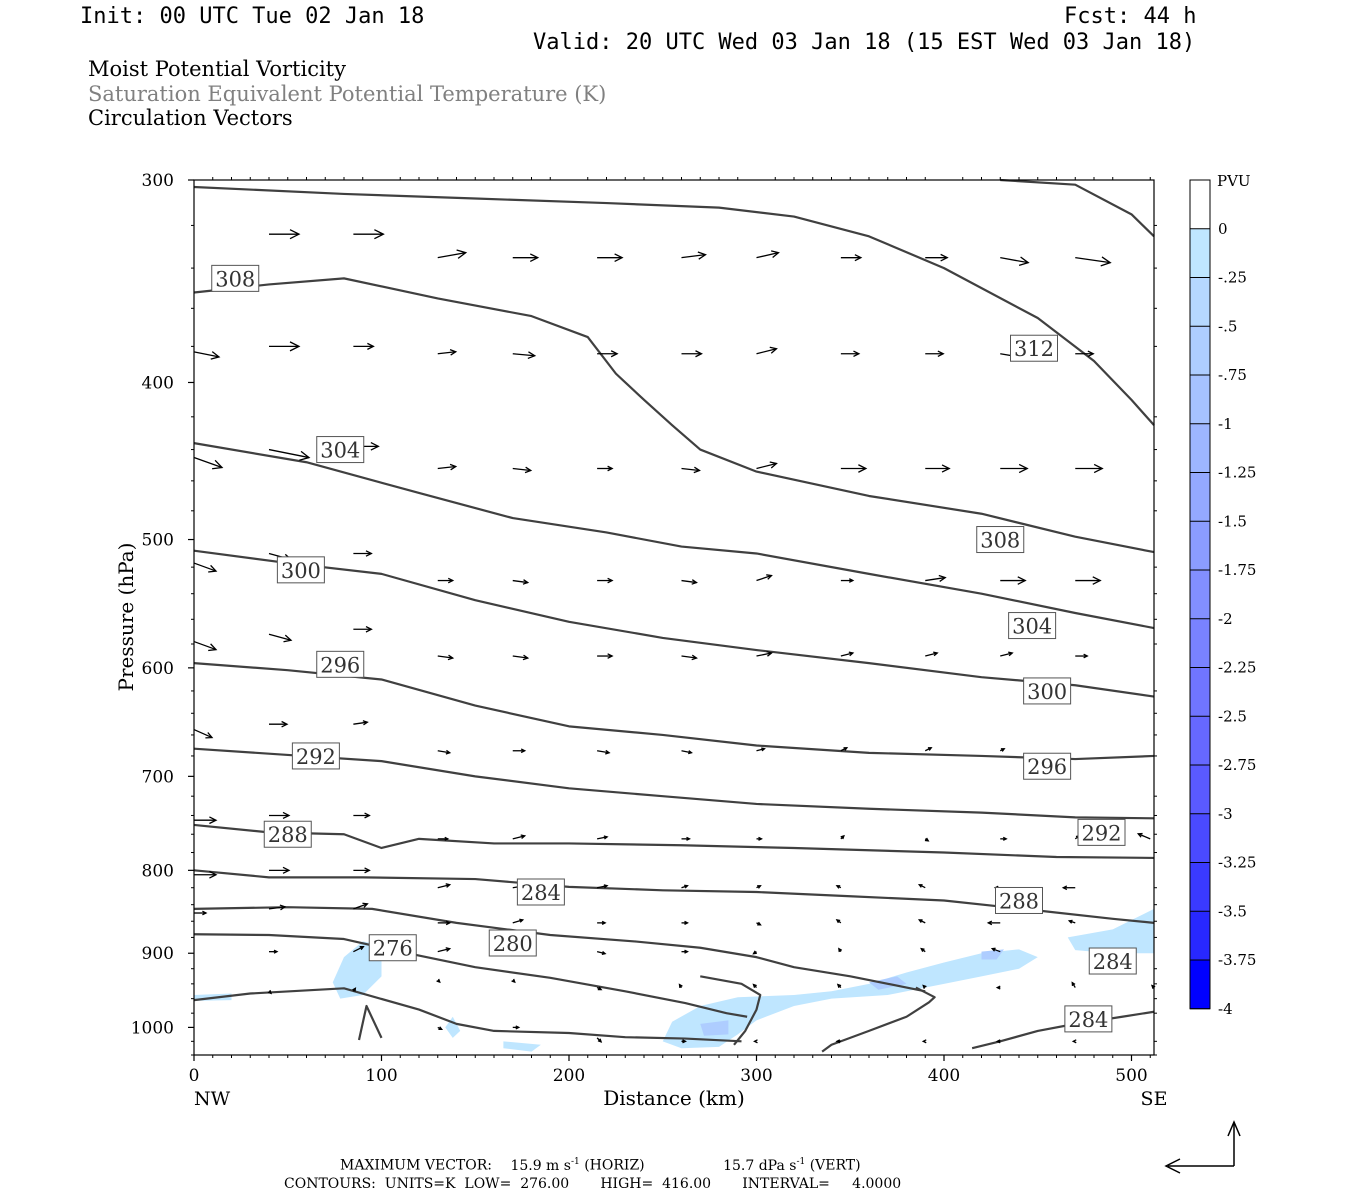 The image size is (1350, 1200). I want to click on contour-label-1: 304, so click(1032, 626).